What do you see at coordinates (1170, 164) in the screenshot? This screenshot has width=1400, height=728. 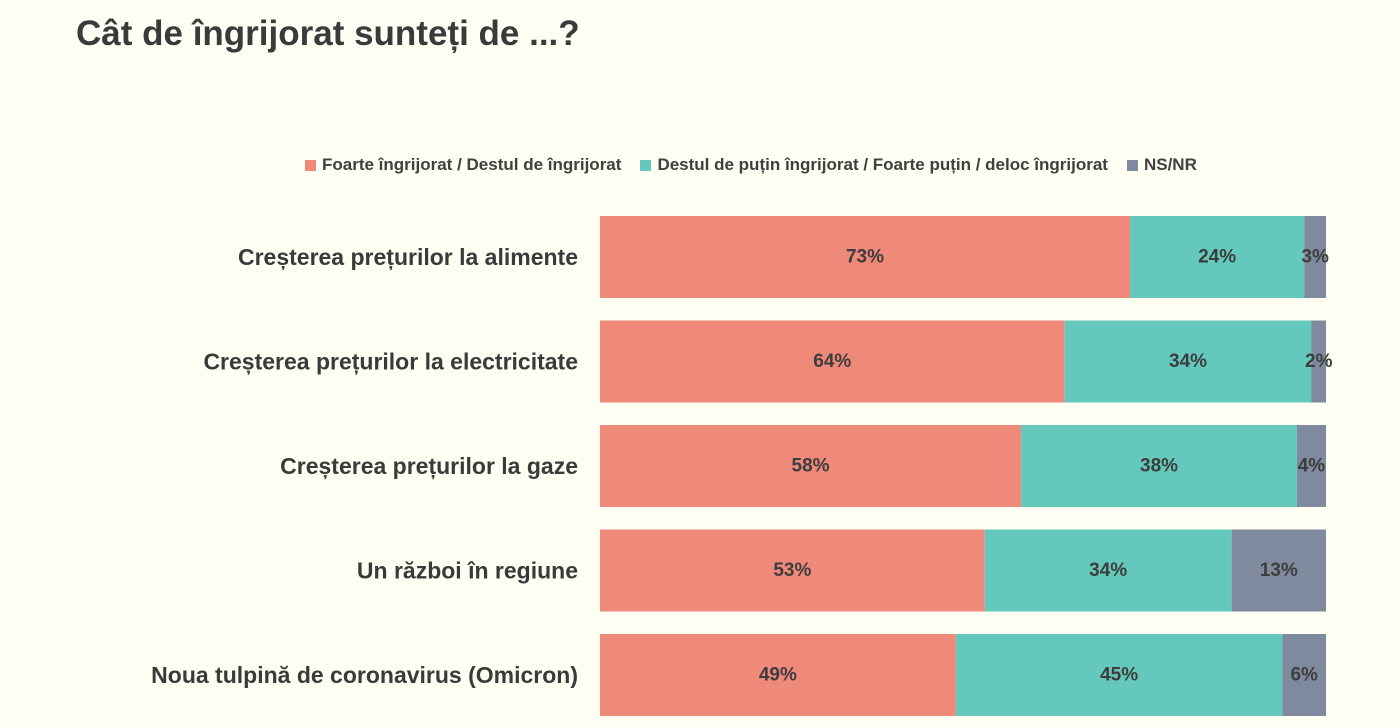 I see `legend-label-ns-nr: NS/NR` at bounding box center [1170, 164].